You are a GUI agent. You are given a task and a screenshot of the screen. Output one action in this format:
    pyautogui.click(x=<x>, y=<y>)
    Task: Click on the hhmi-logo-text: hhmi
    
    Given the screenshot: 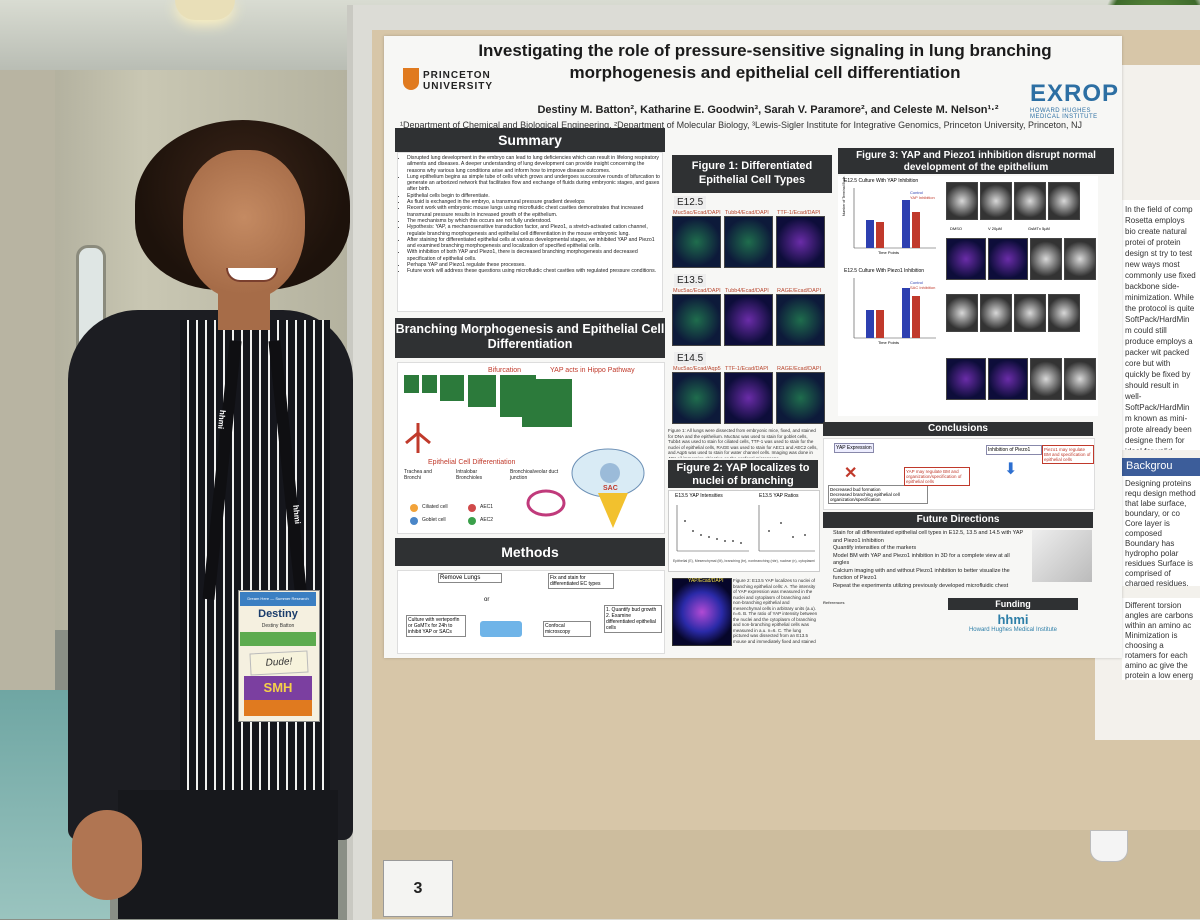 What is the action you would take?
    pyautogui.click(x=1013, y=619)
    